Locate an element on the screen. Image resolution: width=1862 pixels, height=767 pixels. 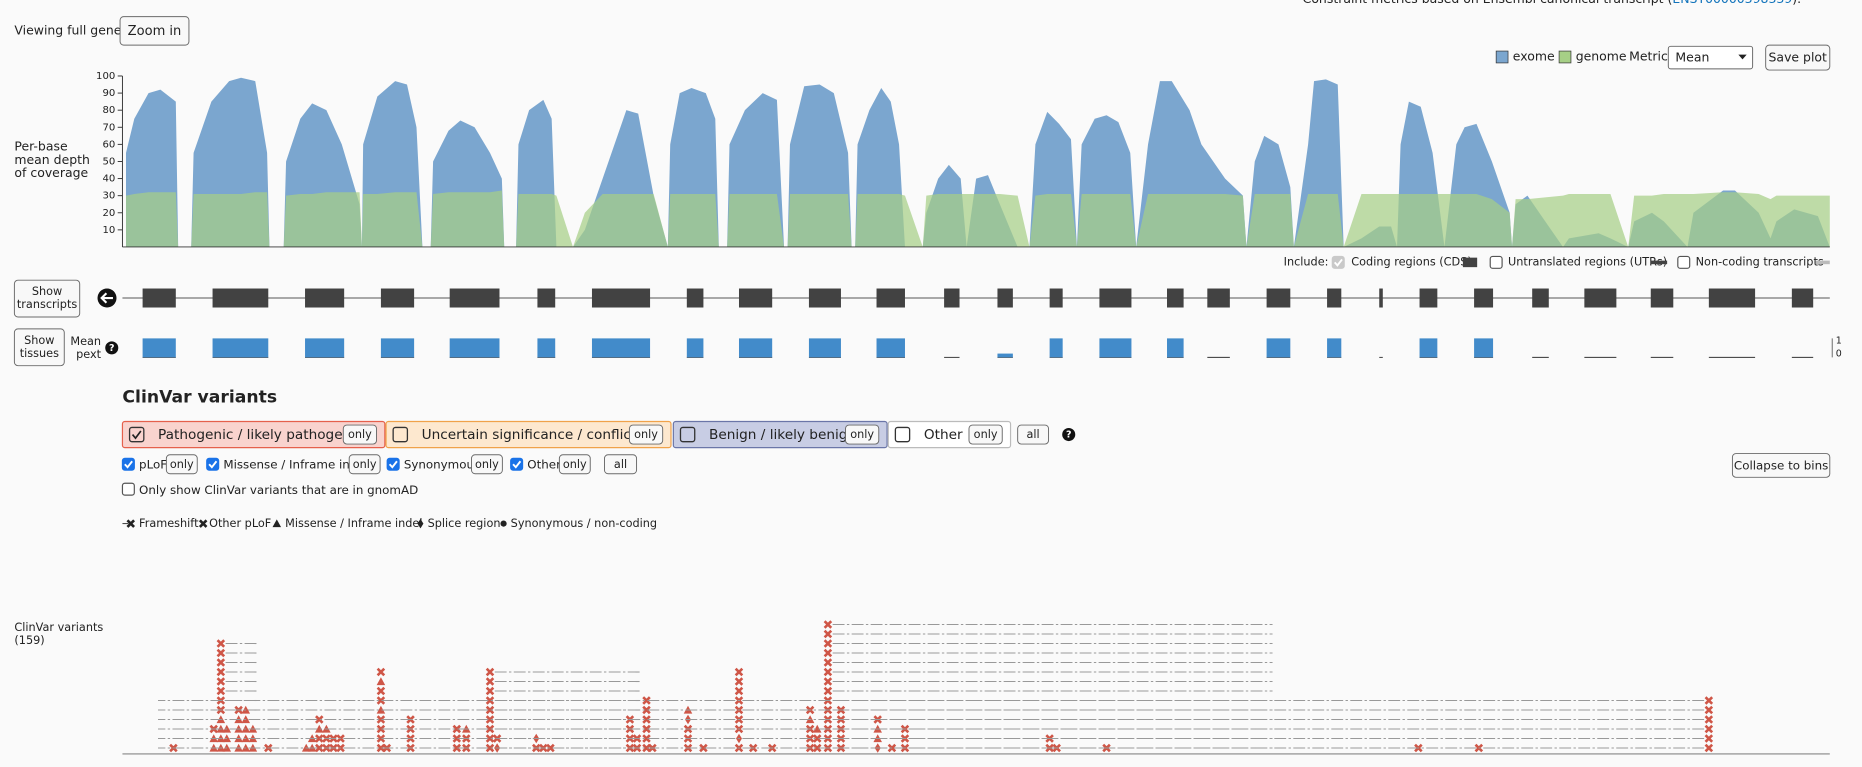
category-filter: Uncertain significance / conflicting is located at coordinates (528, 434).